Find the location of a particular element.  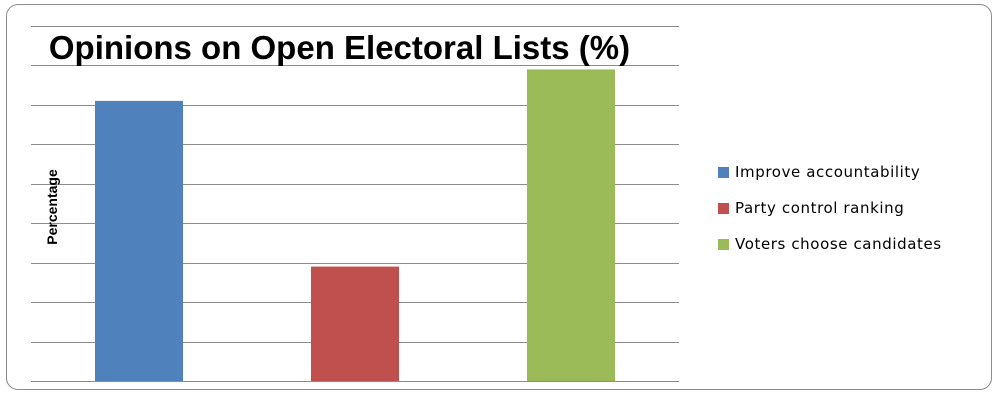

y-axis-label: Percentage is located at coordinates (52, 207).